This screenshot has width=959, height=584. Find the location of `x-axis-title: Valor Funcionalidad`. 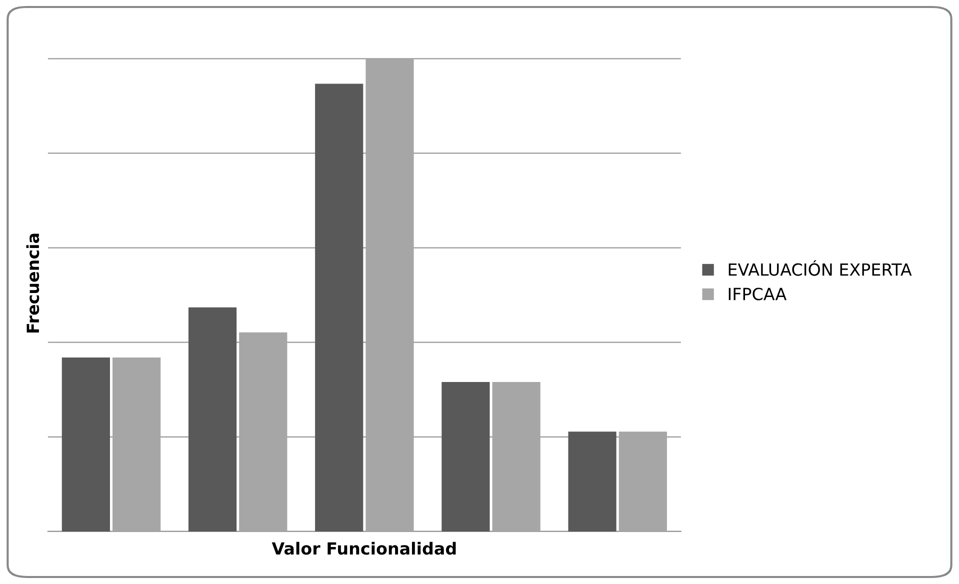

x-axis-title: Valor Funcionalidad is located at coordinates (364, 548).